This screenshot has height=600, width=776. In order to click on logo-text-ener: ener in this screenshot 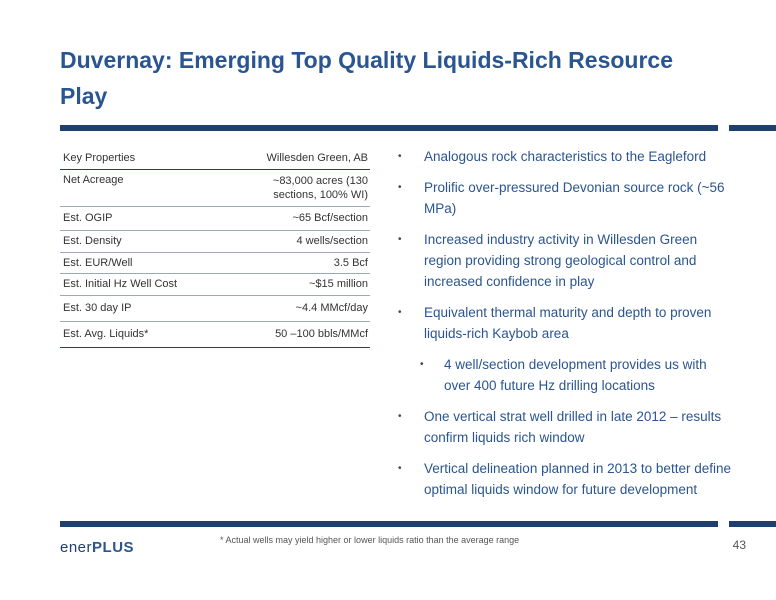, I will do `click(76, 547)`.